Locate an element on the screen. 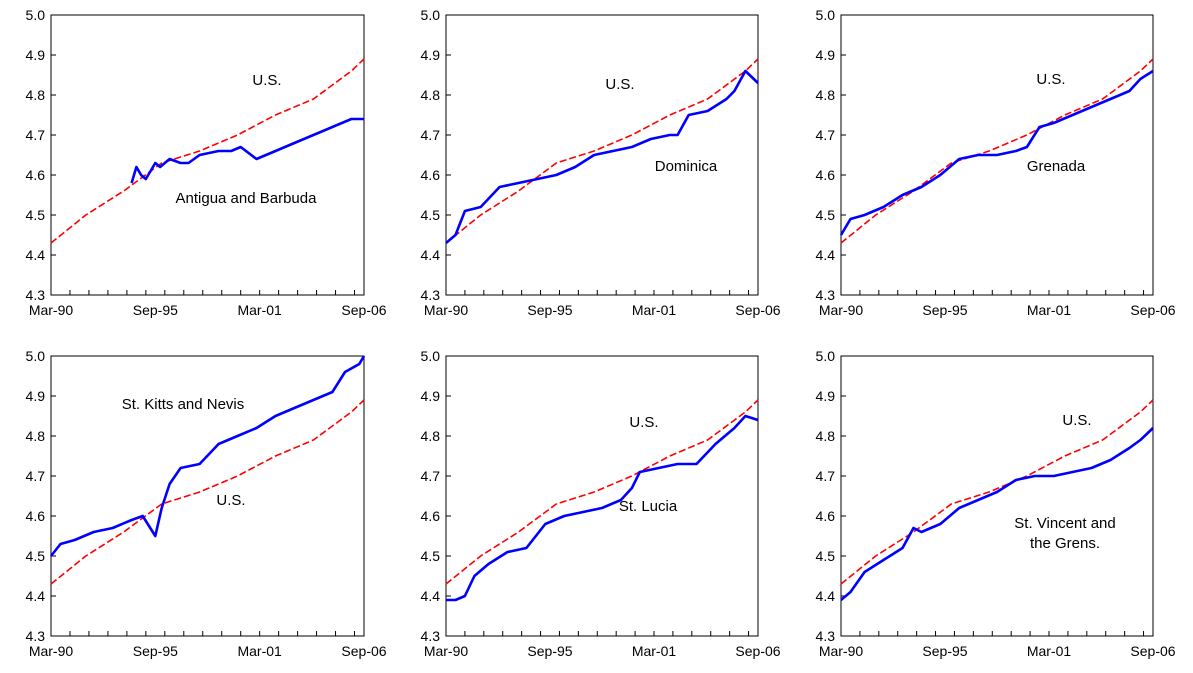 The image size is (1193, 673). series-annotation: St. Lucia is located at coordinates (648, 506).